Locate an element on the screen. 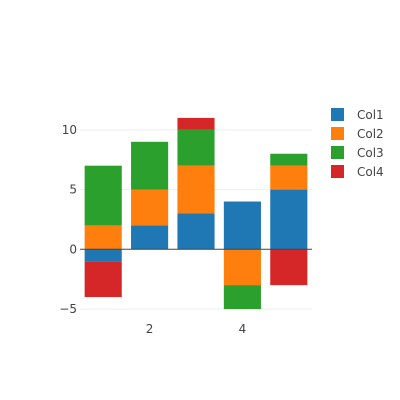  bar-col2-x4 is located at coordinates (242, 267).